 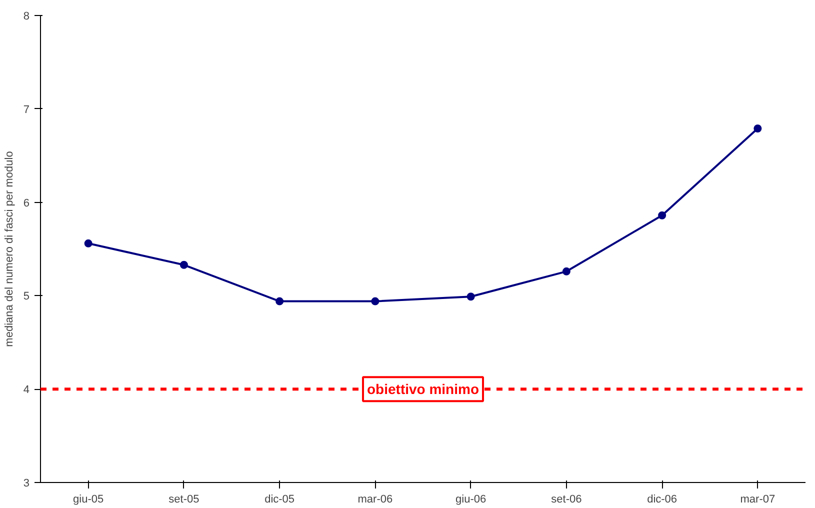 I want to click on x-tick-label: mar-06, so click(x=375, y=500).